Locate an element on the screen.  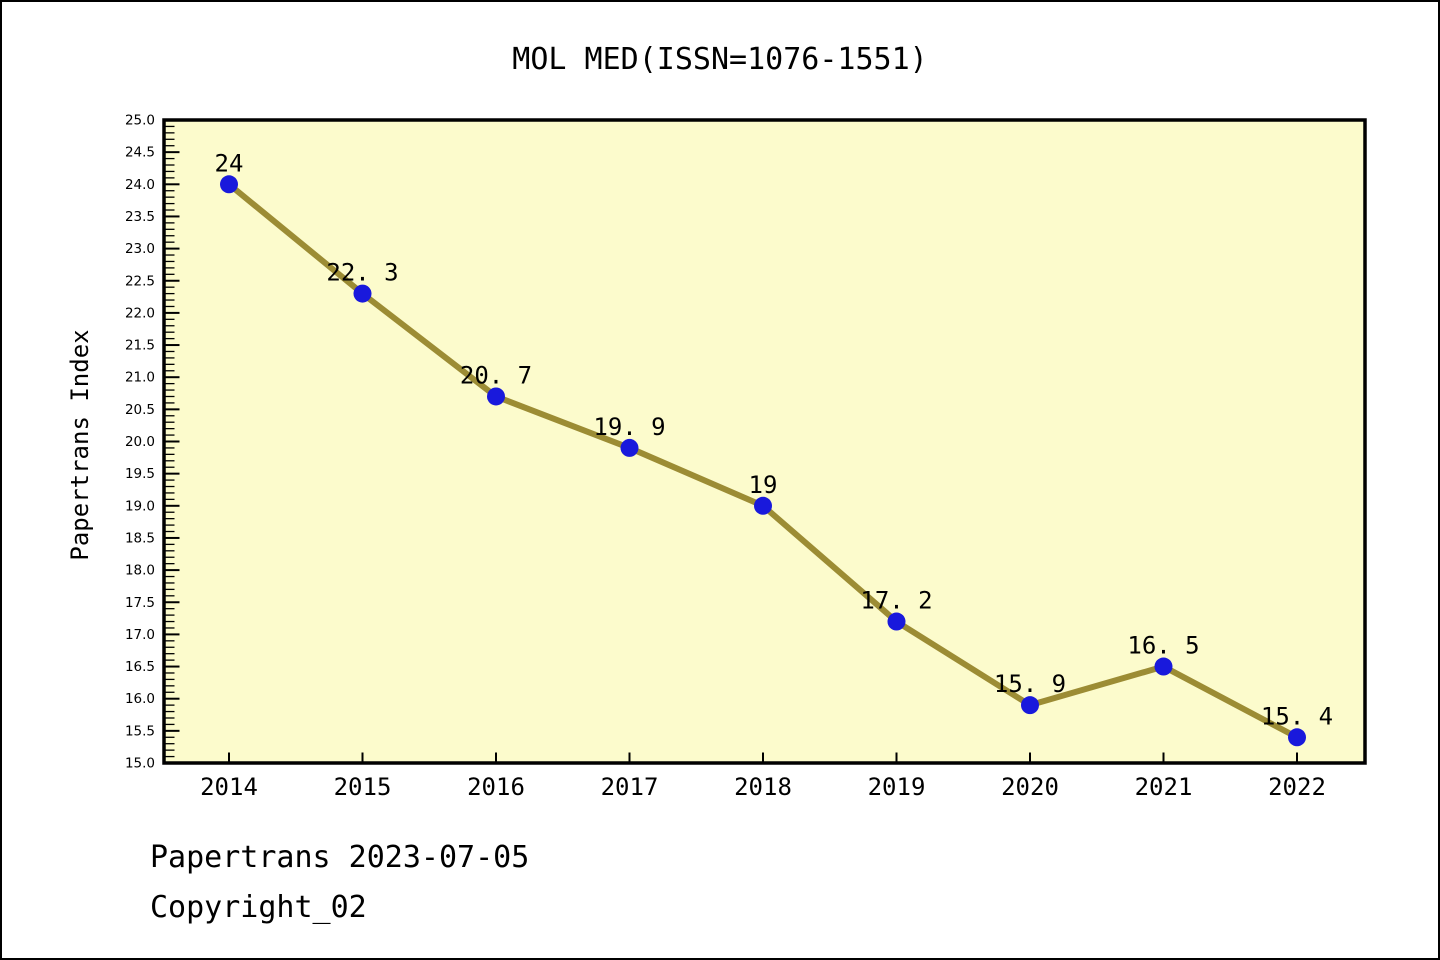
x-tick-label: 2020 is located at coordinates (1030, 787).